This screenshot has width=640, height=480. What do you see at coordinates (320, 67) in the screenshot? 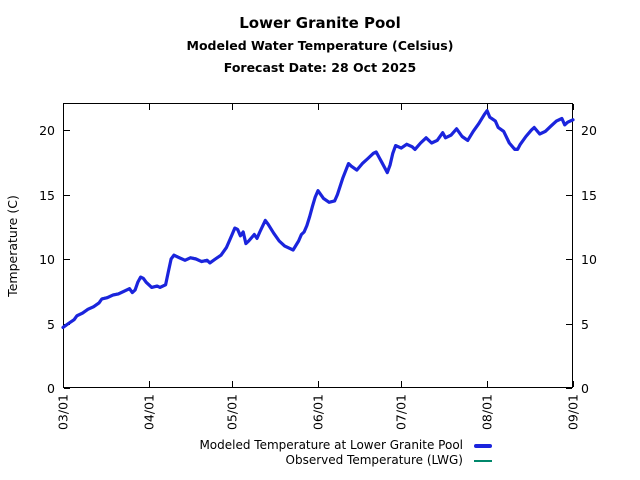
I see `forecast-date-label: Forecast Date: 28 Oct 2025` at bounding box center [320, 67].